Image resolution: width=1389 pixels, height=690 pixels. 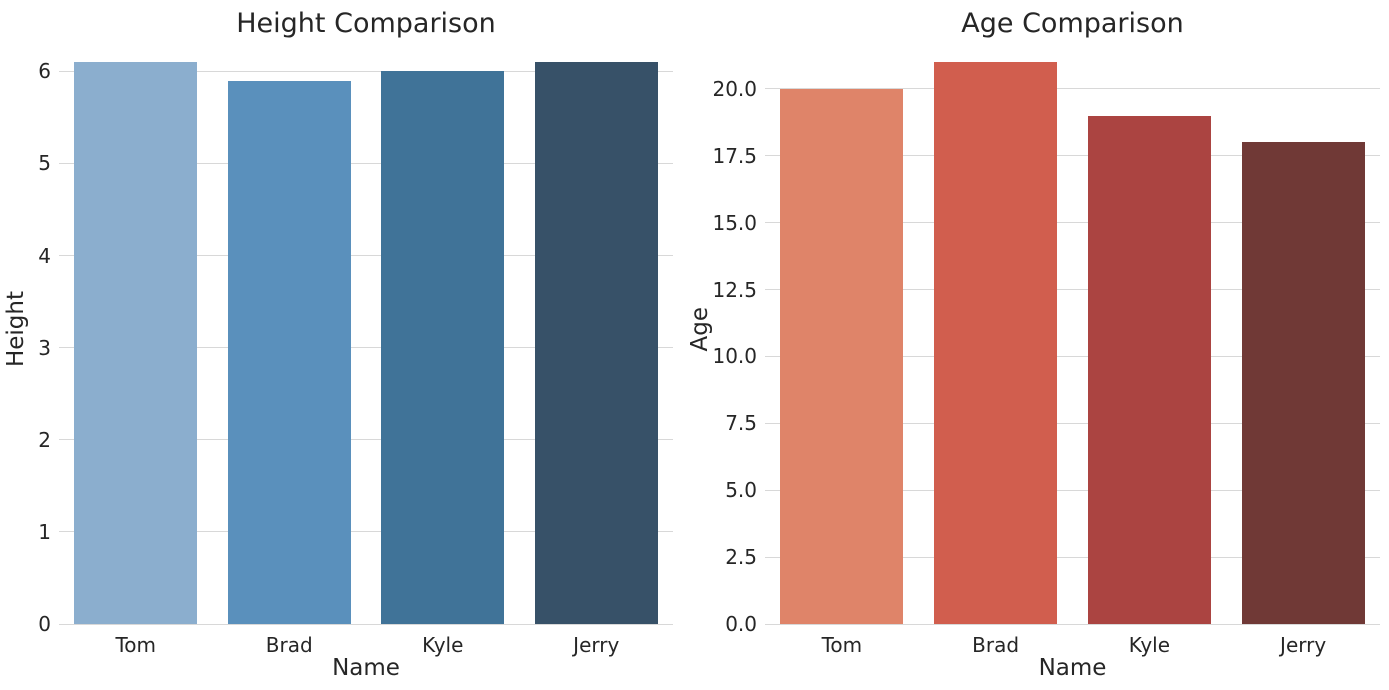 I want to click on y-tick-label: 0, so click(x=44, y=624).